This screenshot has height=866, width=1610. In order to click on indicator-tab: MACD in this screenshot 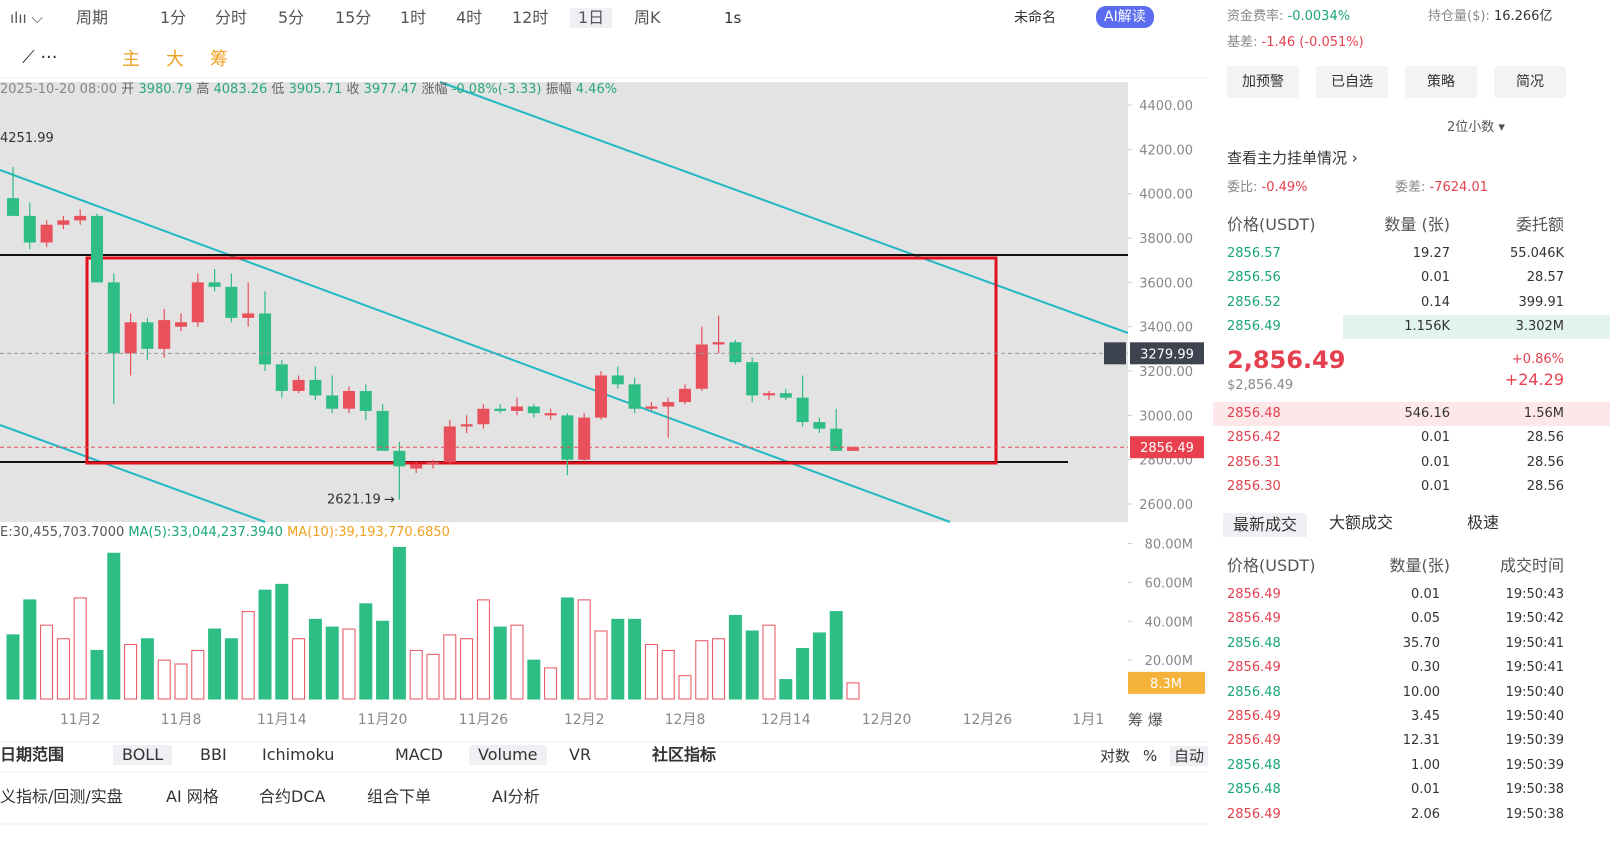, I will do `click(419, 754)`.